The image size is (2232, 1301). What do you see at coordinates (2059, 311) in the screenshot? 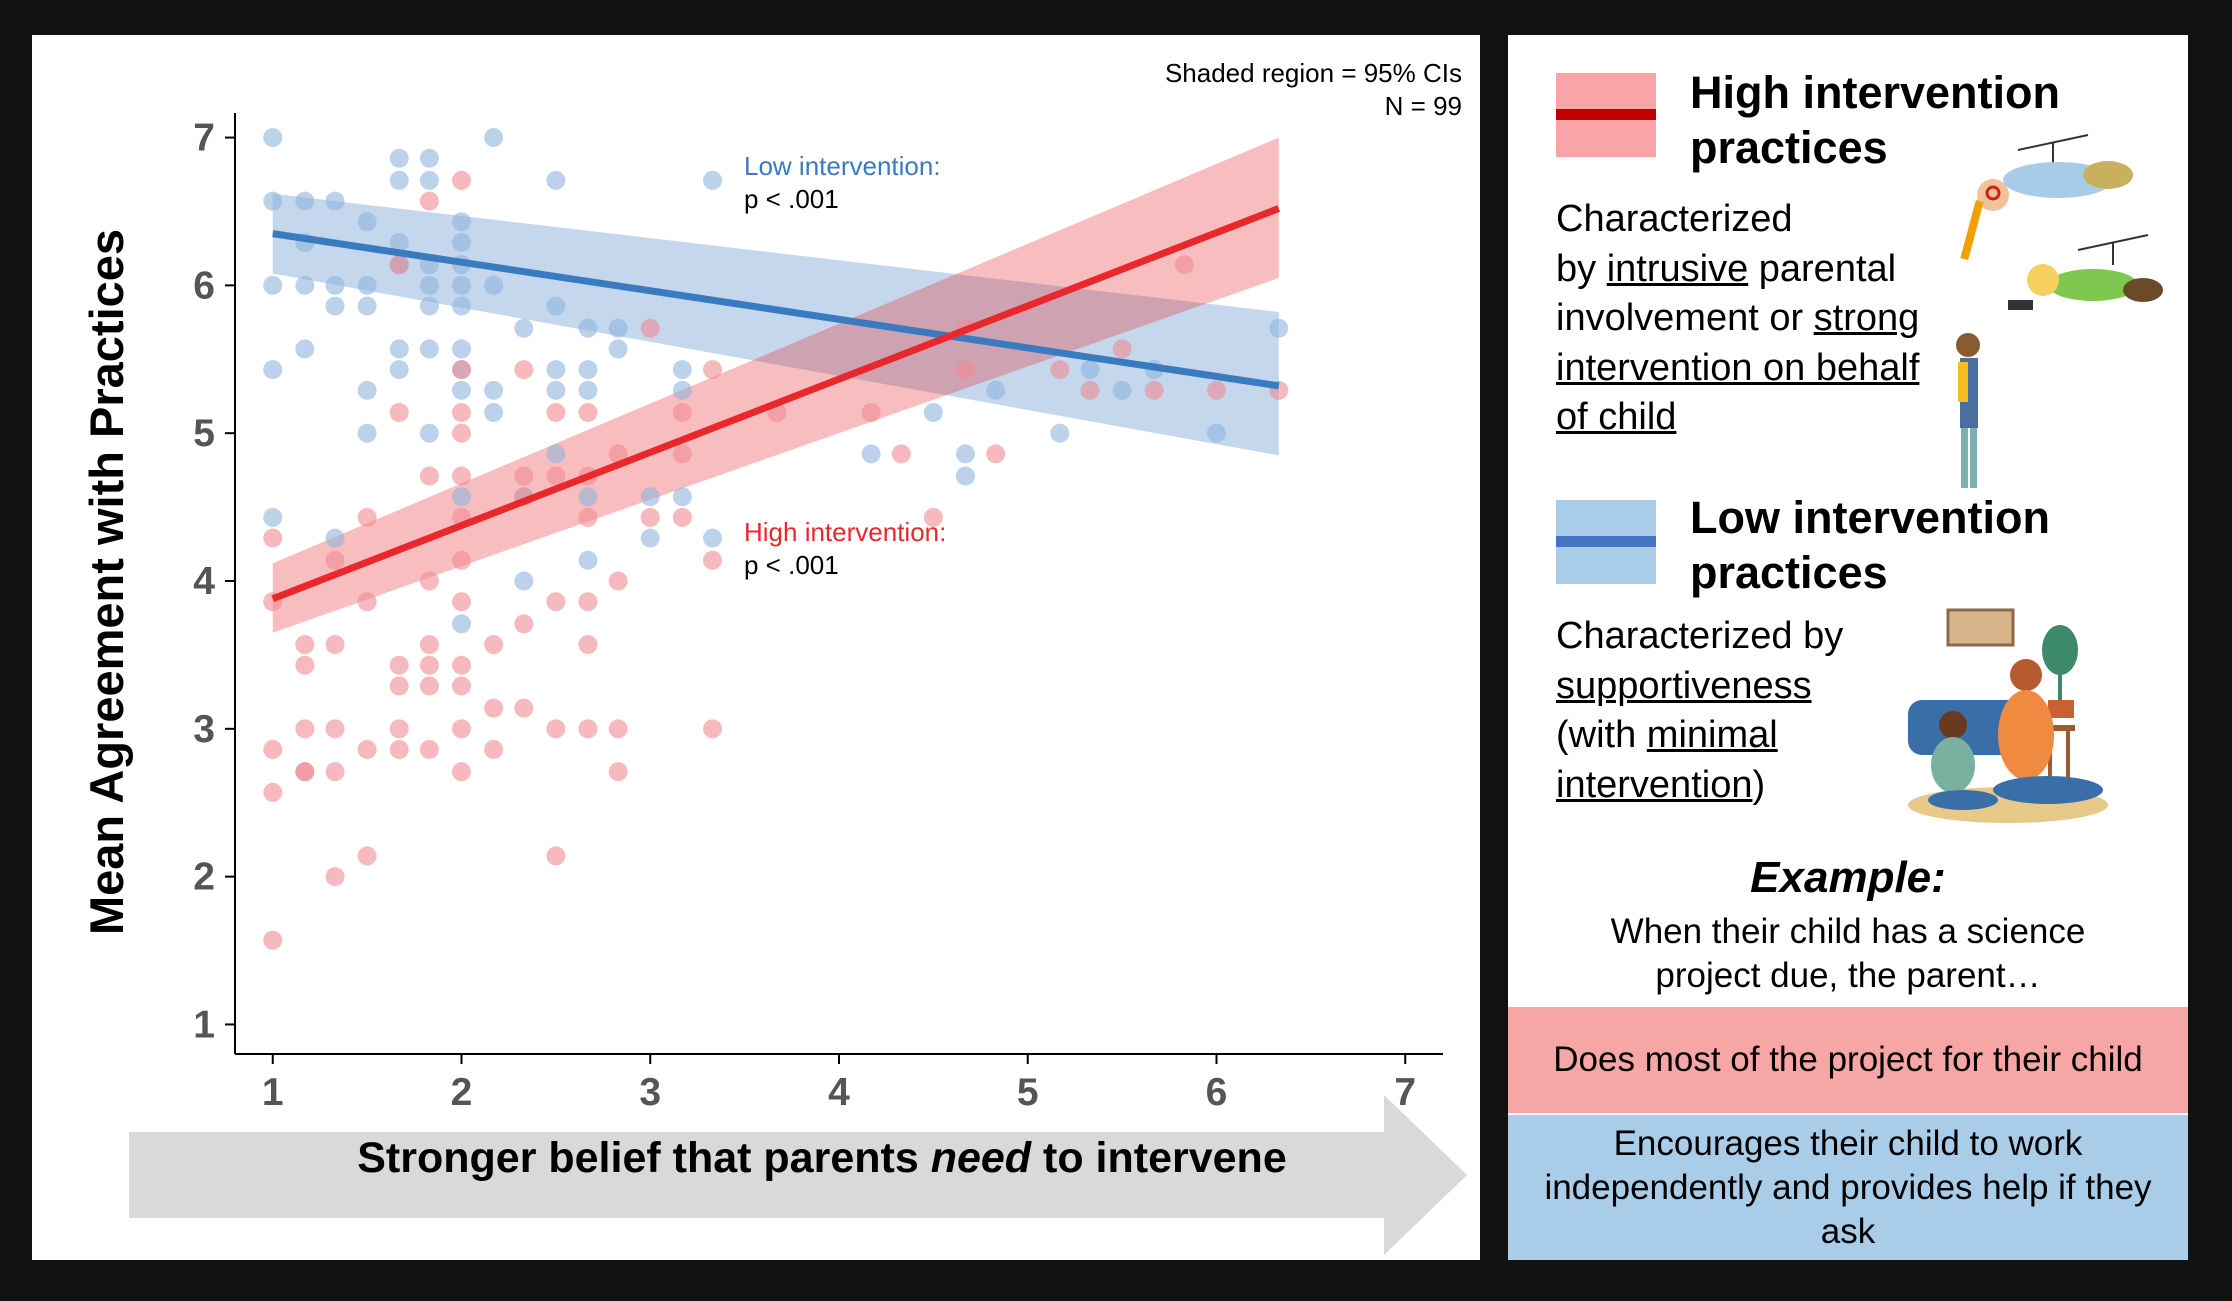
I see `helicopter-parents-illustration` at bounding box center [2059, 311].